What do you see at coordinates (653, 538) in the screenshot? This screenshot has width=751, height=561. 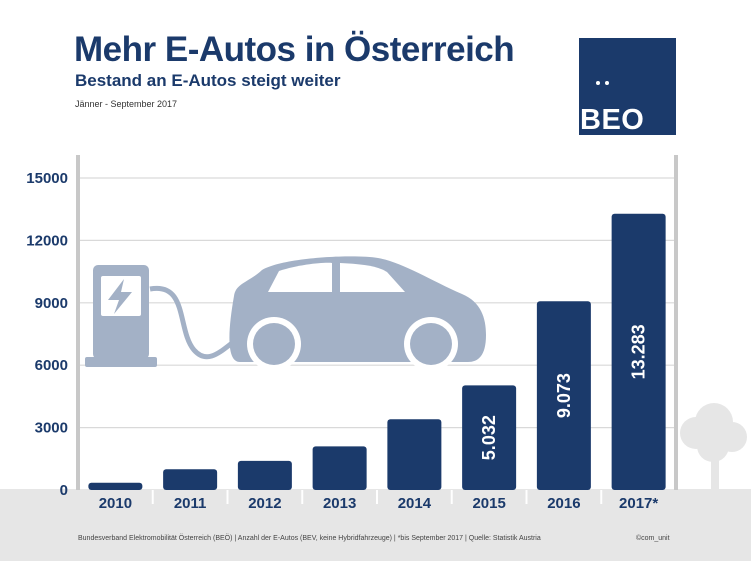 I see `credit-label: ©com_unit` at bounding box center [653, 538].